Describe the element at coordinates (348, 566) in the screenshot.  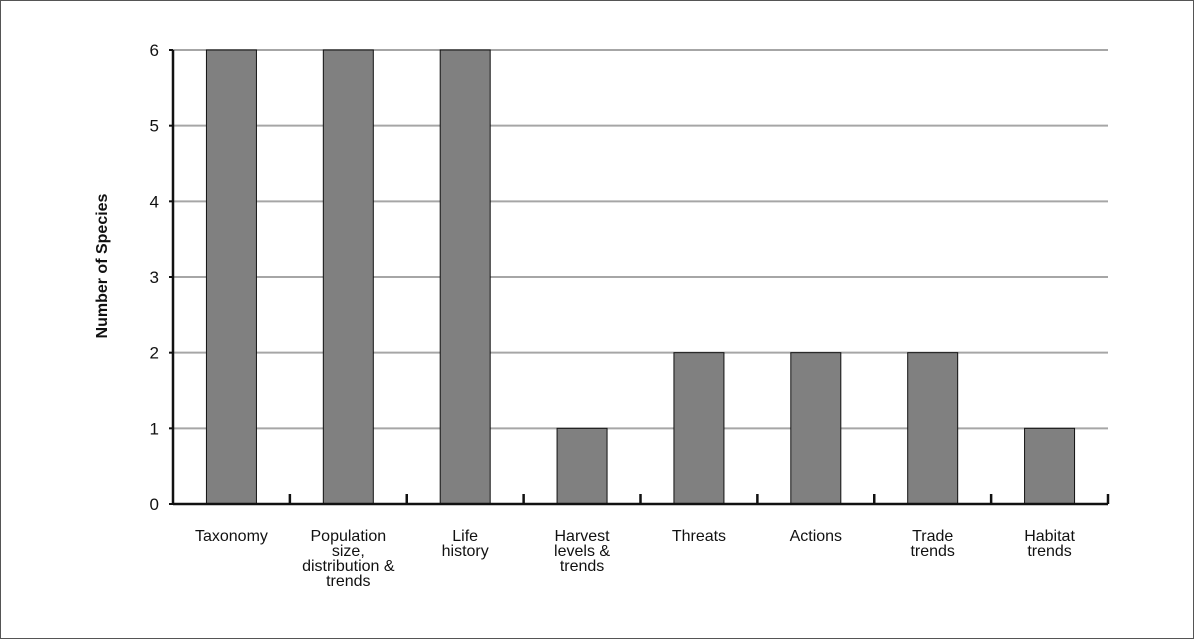
I see `x-category-label-line: distribution &` at that location.